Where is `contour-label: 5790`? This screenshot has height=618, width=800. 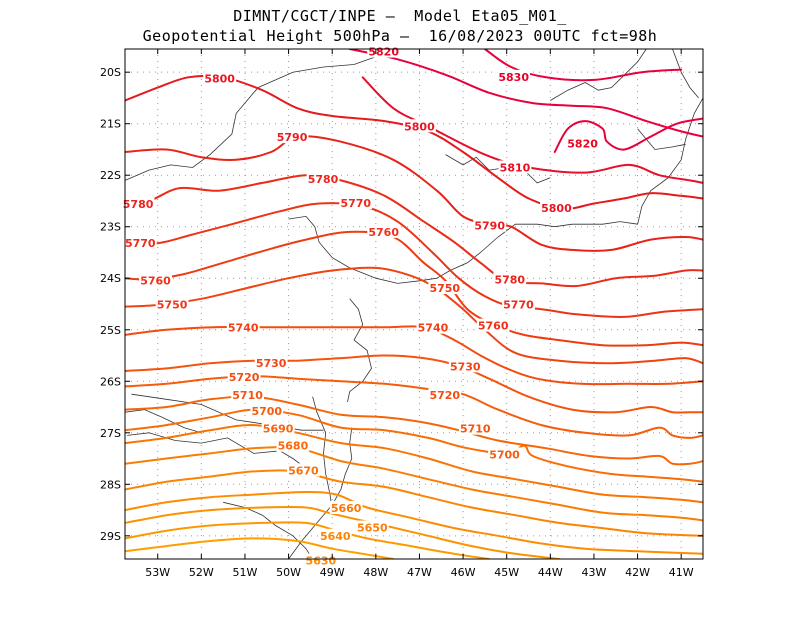 contour-label: 5790 is located at coordinates (292, 137).